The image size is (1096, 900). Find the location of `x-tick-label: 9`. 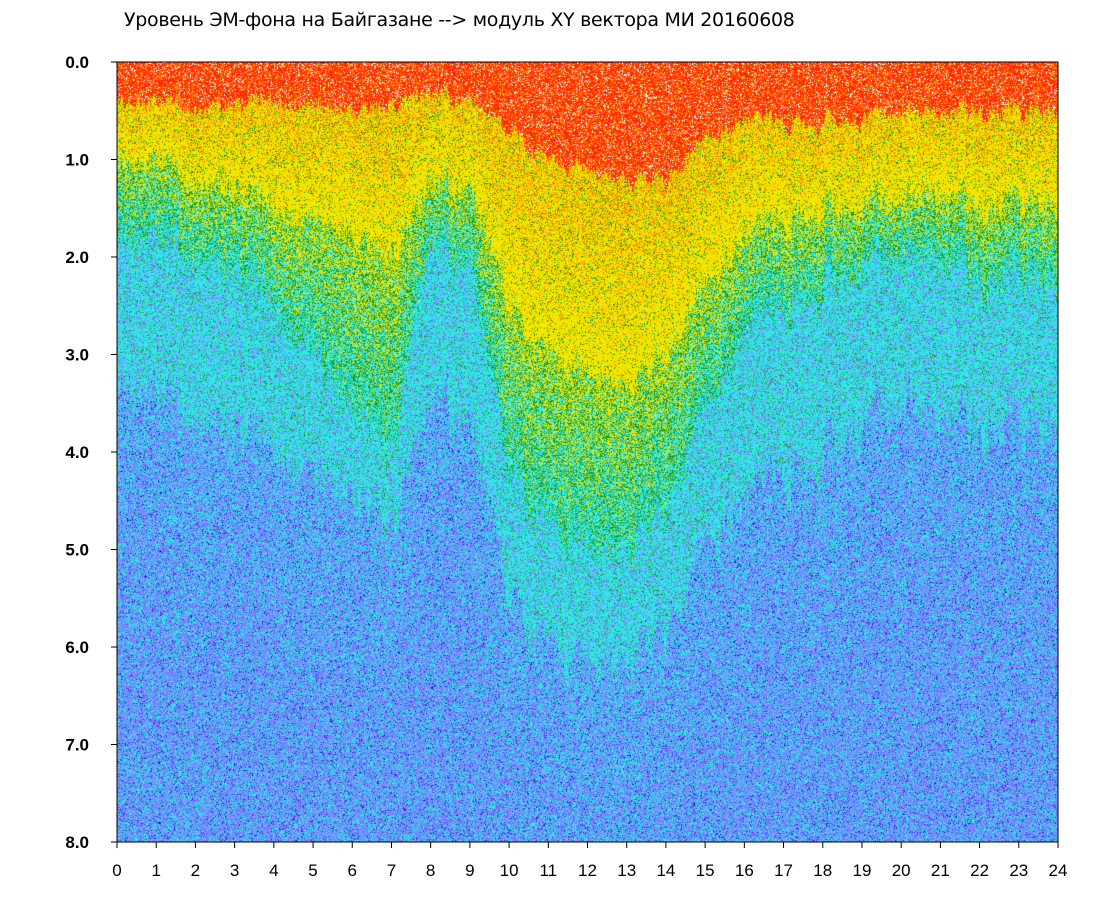

x-tick-label: 9 is located at coordinates (469, 870).